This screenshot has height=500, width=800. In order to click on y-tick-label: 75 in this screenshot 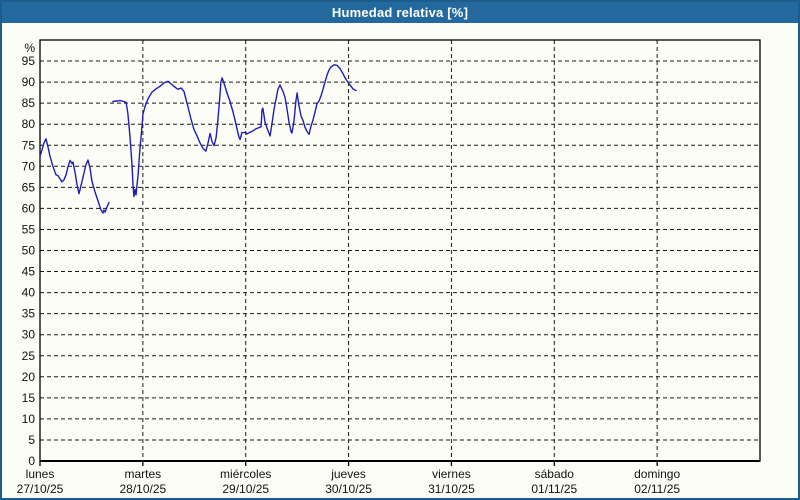, I will do `click(29, 145)`.